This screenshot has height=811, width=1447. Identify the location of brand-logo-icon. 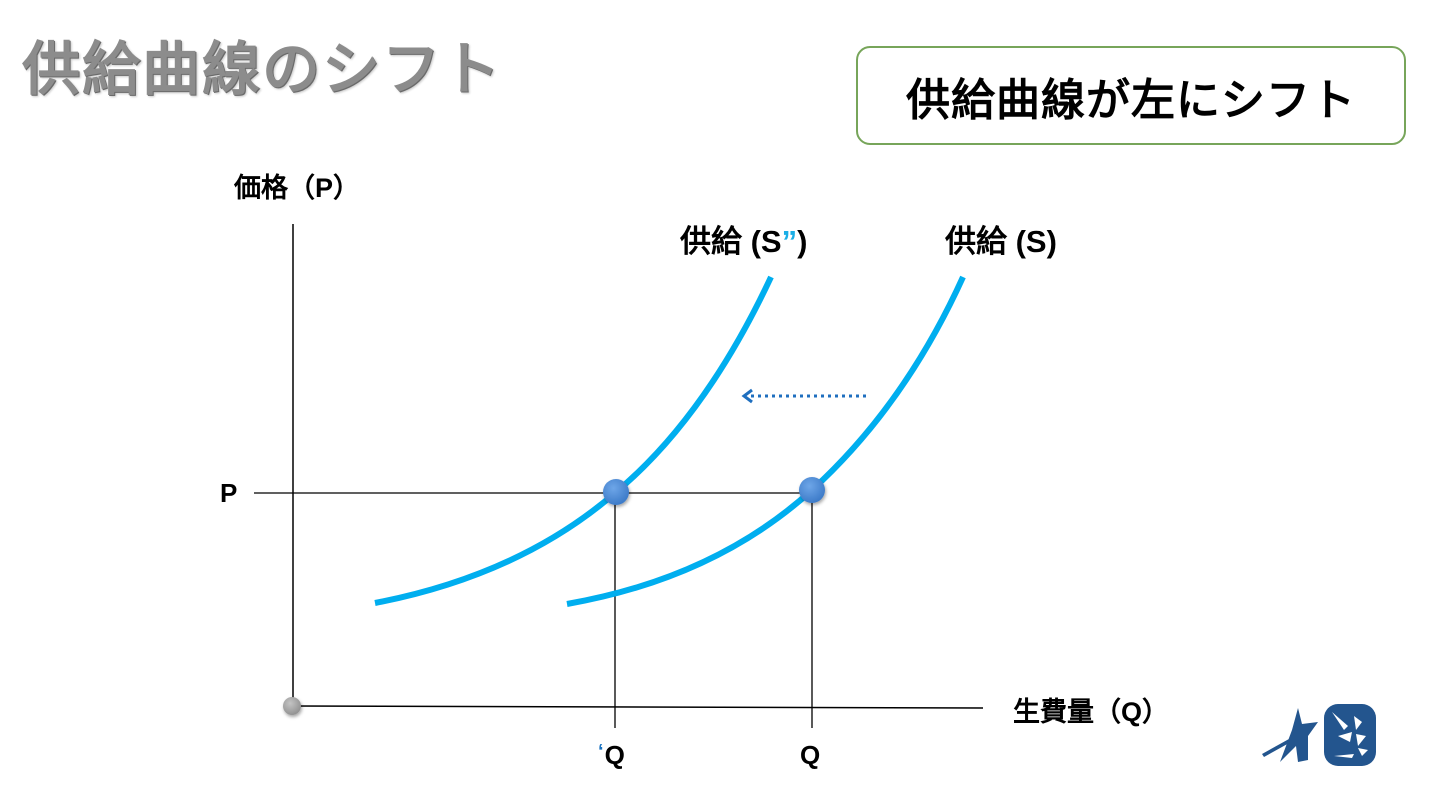
(1319, 735).